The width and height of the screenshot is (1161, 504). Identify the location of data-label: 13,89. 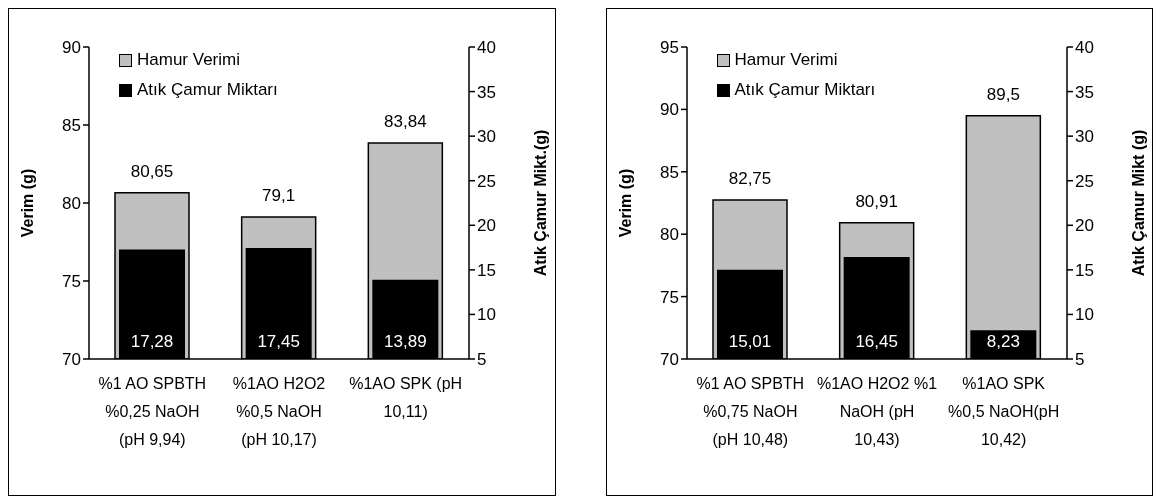
(405, 341).